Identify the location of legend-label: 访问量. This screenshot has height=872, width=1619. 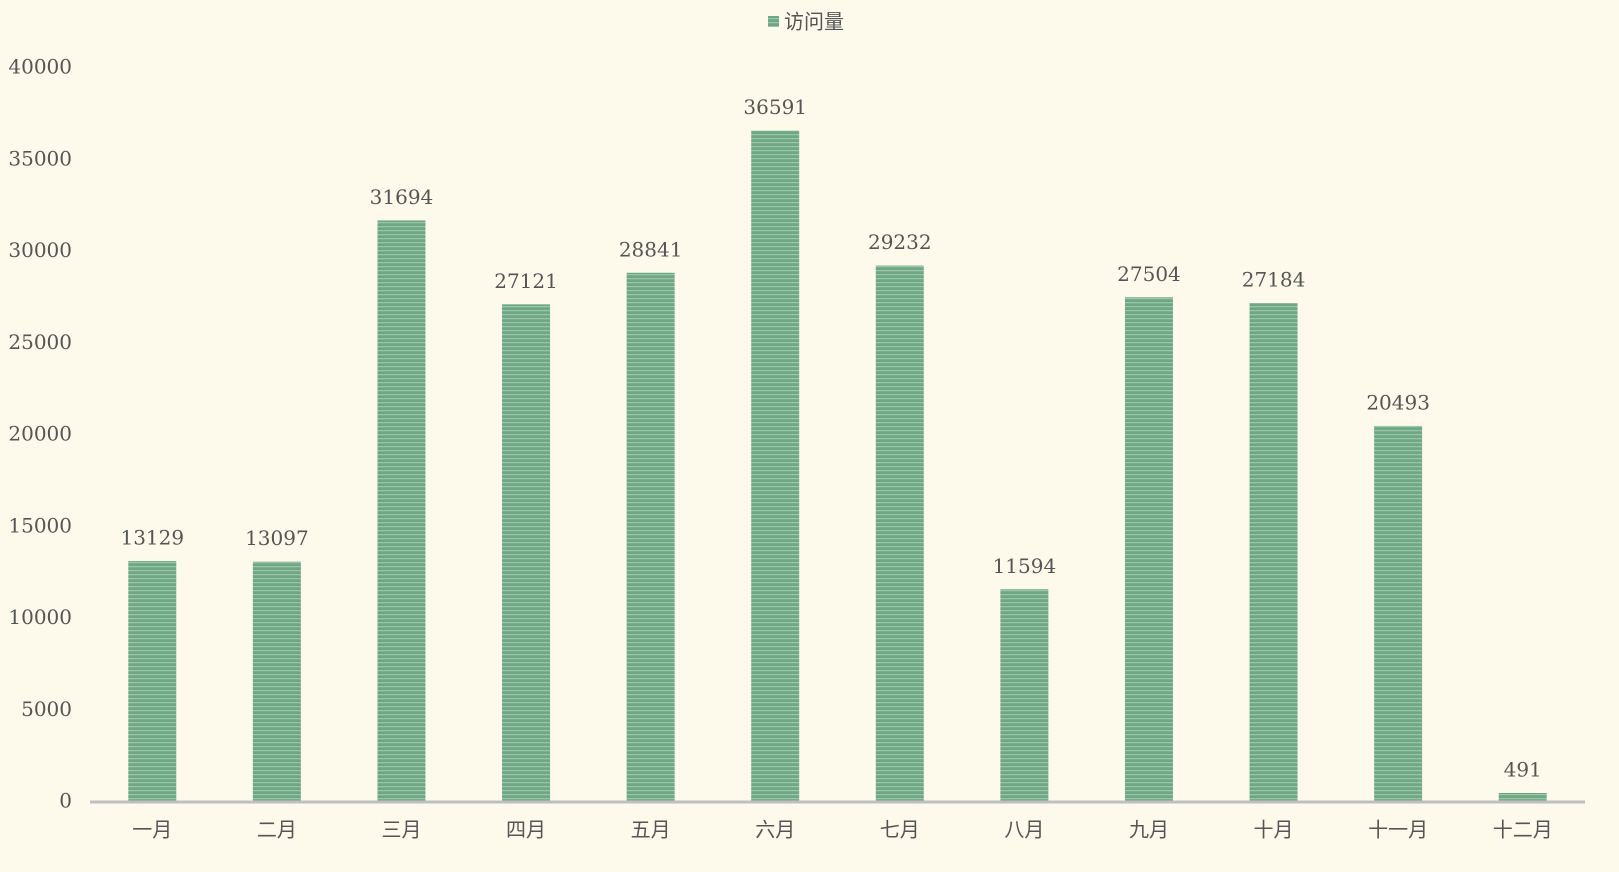
(814, 22).